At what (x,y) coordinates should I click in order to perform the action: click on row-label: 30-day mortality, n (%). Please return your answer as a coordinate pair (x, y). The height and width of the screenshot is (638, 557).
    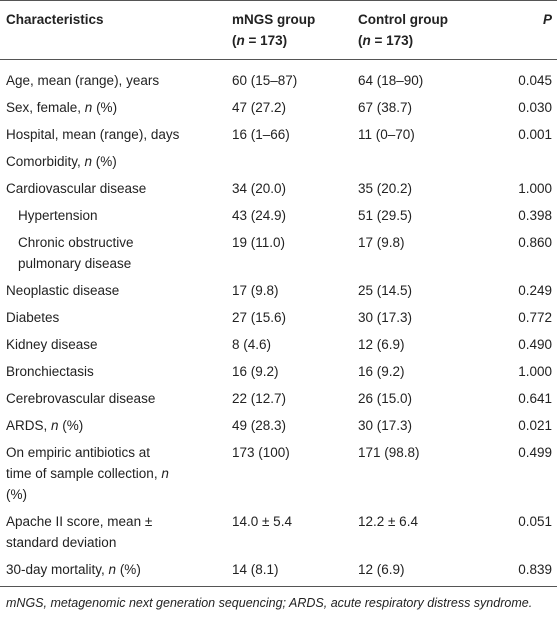
    Looking at the image, I should click on (113, 571).